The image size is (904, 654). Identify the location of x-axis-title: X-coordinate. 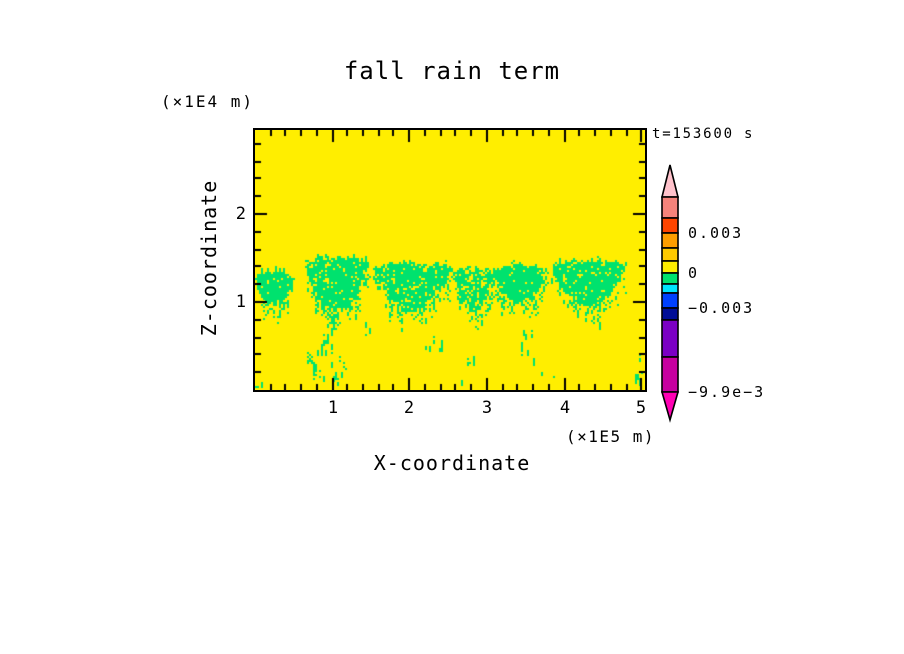
(452, 463).